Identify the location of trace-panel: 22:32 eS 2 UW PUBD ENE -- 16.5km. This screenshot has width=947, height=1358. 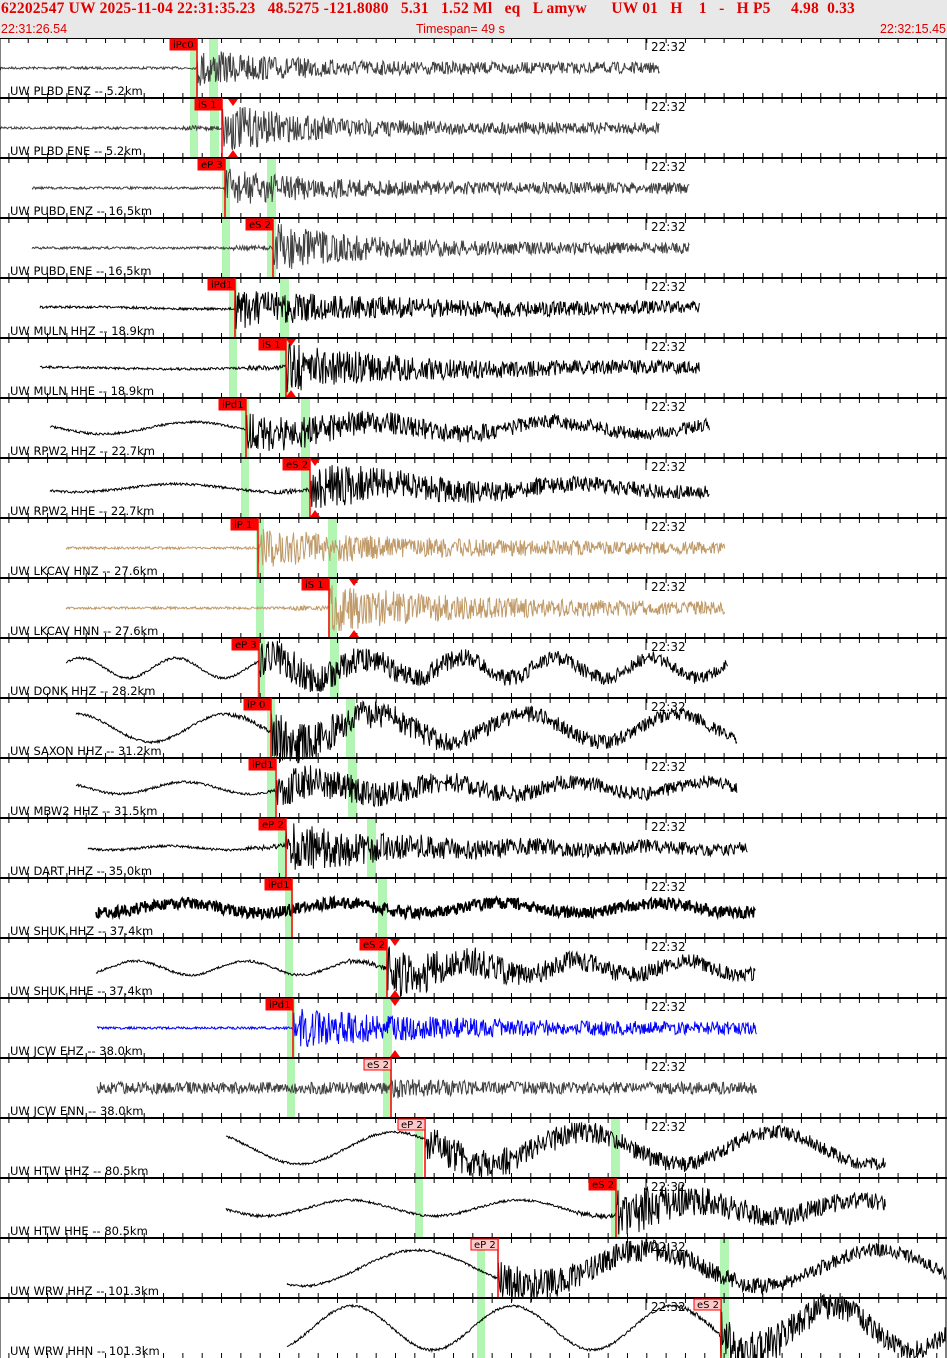
(473, 247).